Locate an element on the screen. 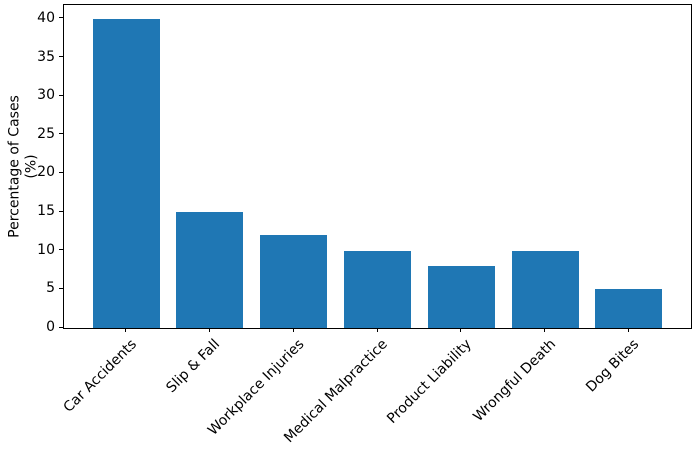  x-tick-label: Product Liability is located at coordinates (429, 381).